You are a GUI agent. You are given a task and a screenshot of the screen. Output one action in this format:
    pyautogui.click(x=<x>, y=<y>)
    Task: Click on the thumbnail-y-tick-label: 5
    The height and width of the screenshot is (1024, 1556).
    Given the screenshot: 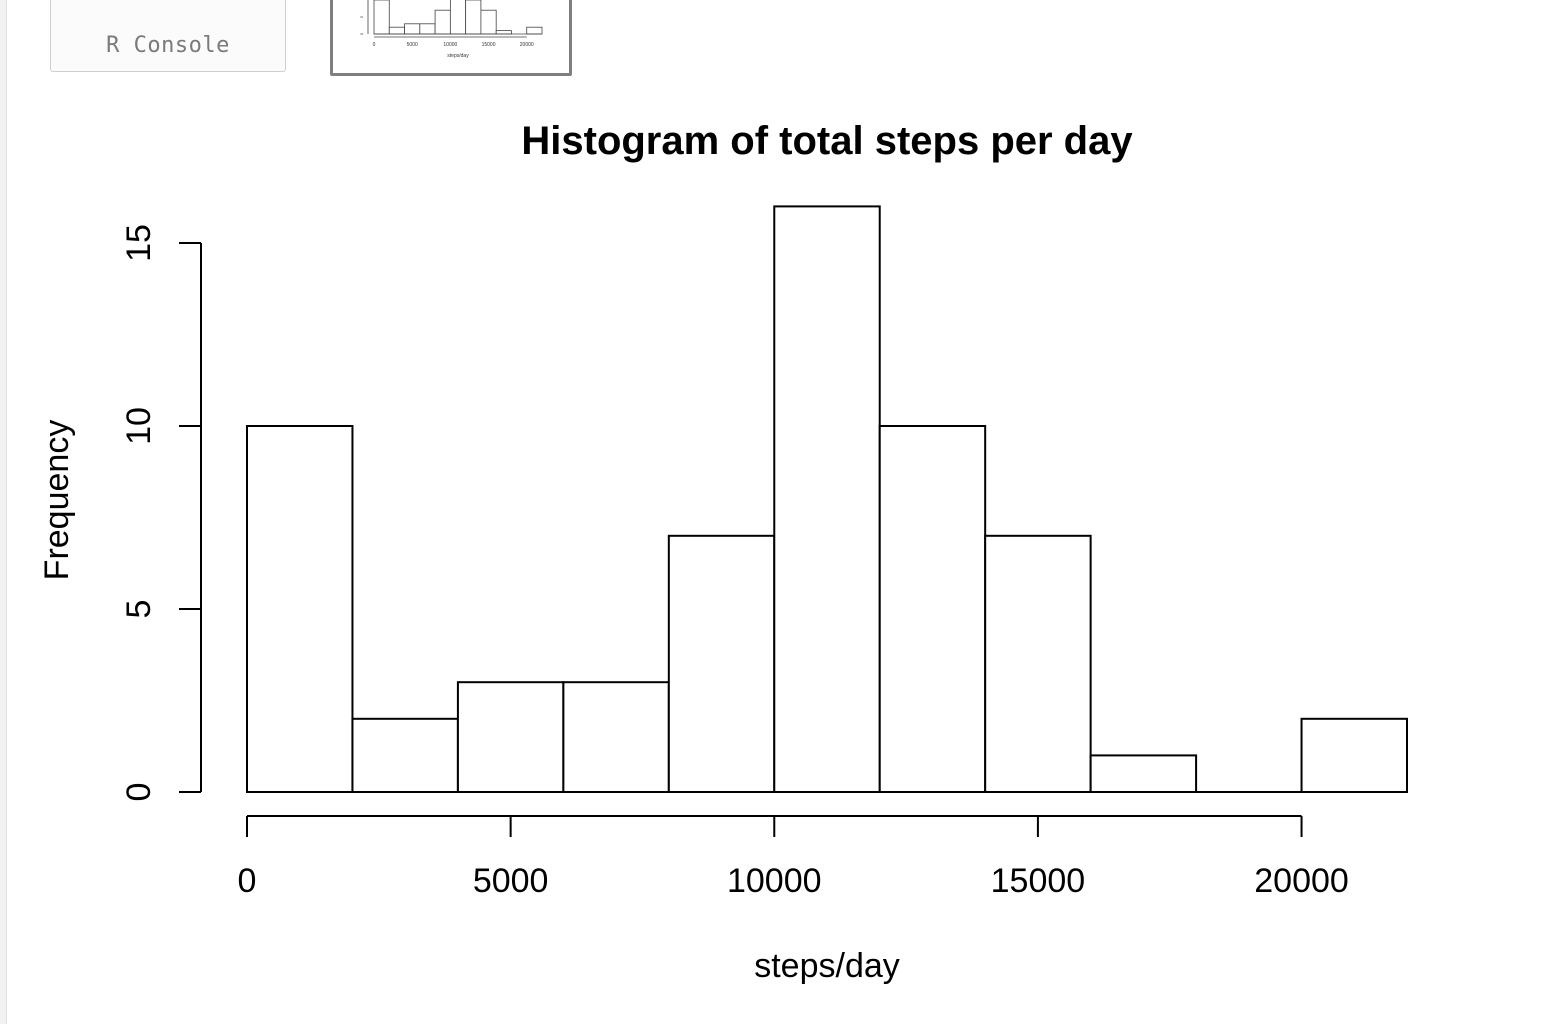 What is the action you would take?
    pyautogui.click(x=361, y=16)
    